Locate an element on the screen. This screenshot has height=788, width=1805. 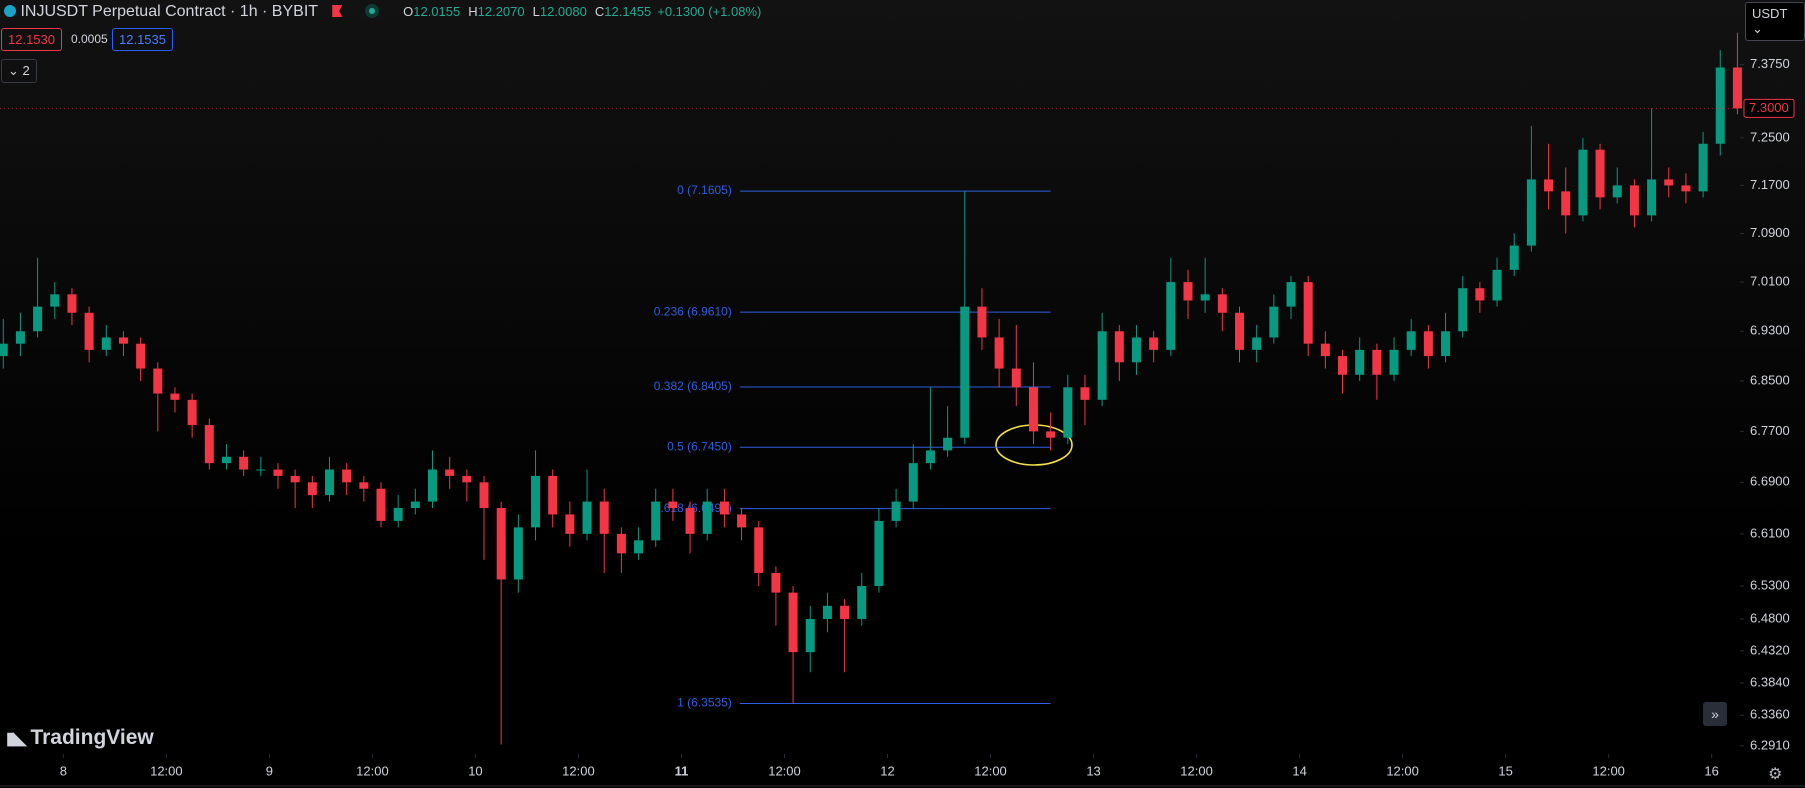
x-tick-label: 10 is located at coordinates (475, 770).